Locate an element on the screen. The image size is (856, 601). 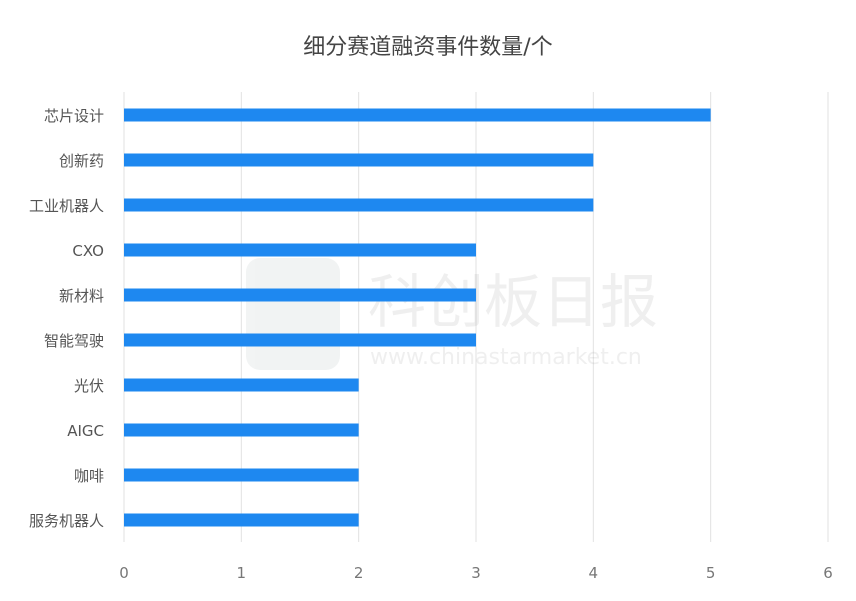
x-tick-label: 6 is located at coordinates (828, 573).